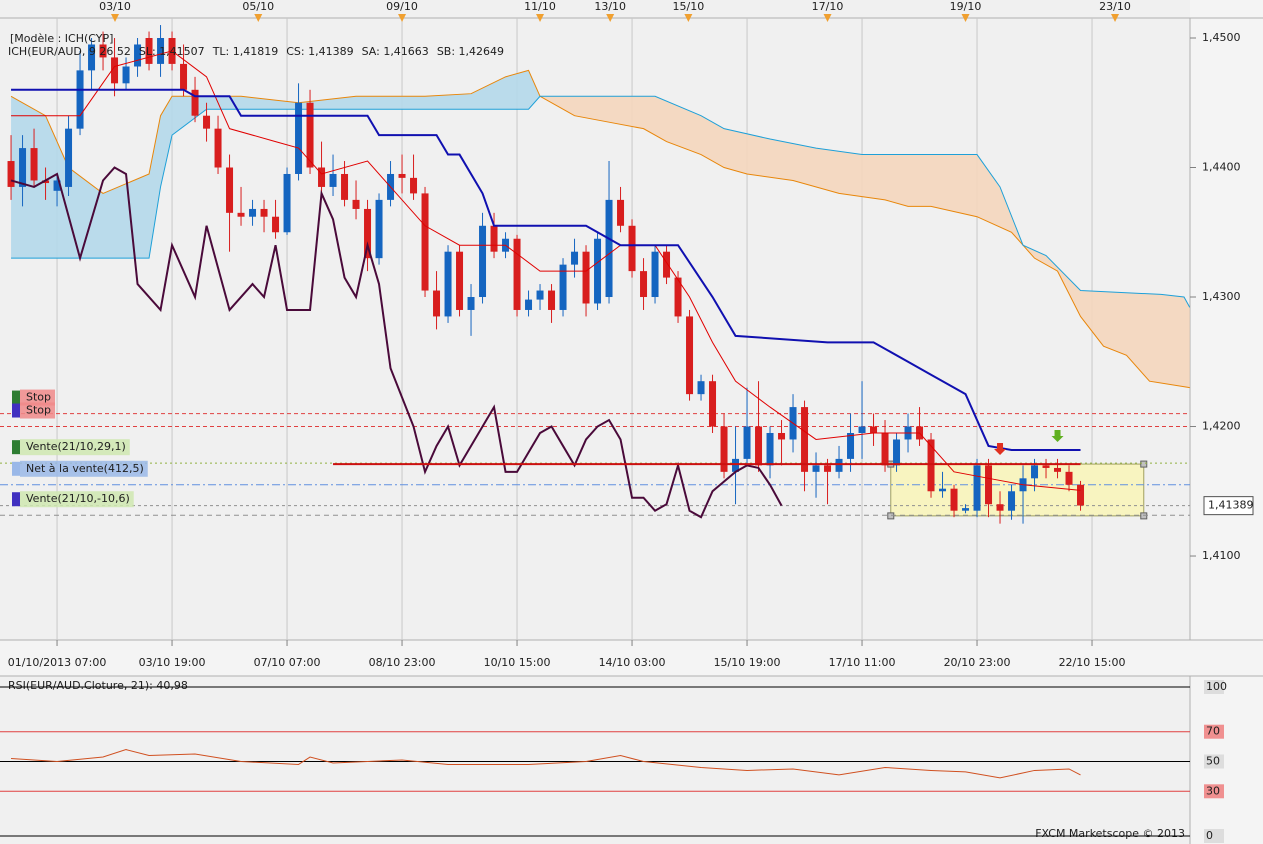  I want to click on order-label: Net à la vente(412,5), so click(85, 468).